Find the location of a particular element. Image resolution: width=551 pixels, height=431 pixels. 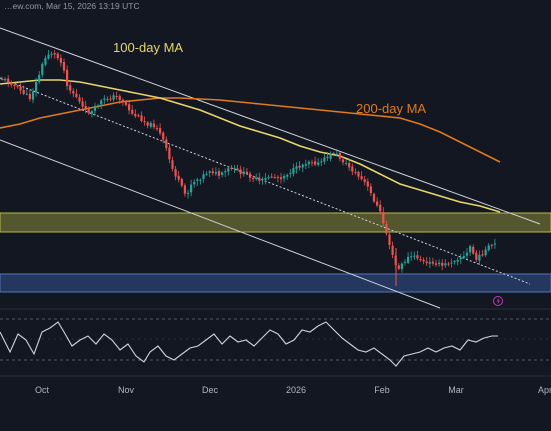

lightning-icon is located at coordinates (498, 301).